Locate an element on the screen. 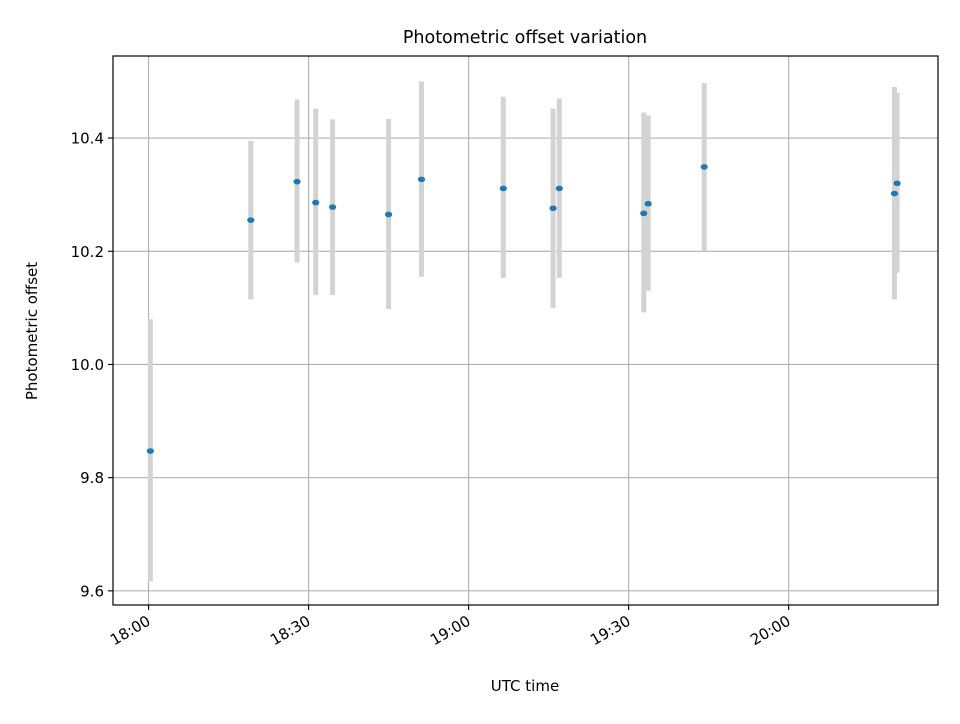 The height and width of the screenshot is (724, 960). chart-title: Photometric offset variation is located at coordinates (525, 38).